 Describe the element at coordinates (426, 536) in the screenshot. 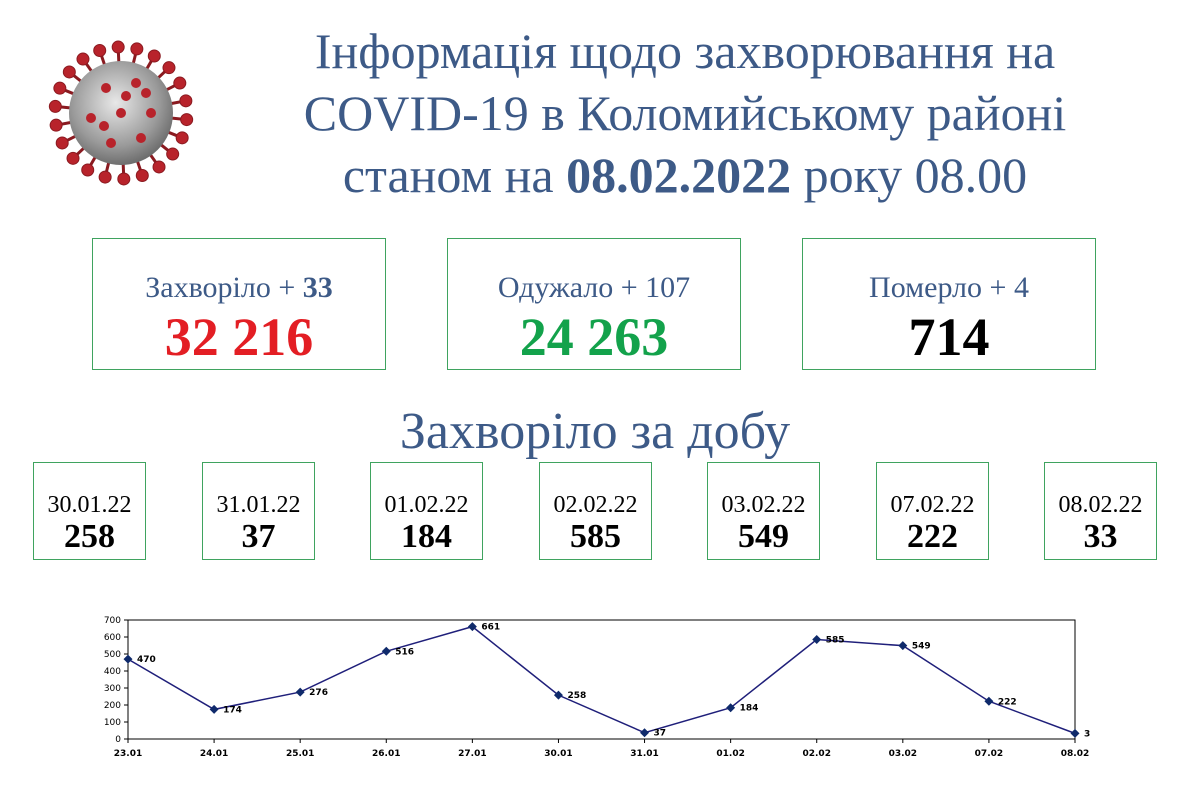

I see `daily-value: 184` at that location.